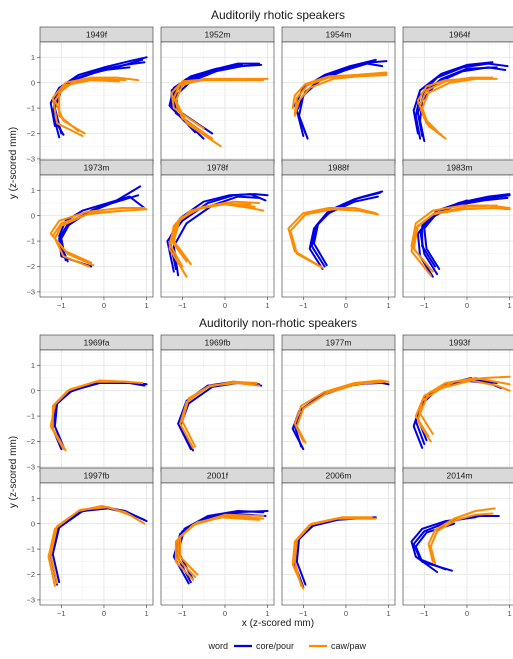 Image resolution: width=513 pixels, height=659 pixels. I want to click on panel-1954m: 1954m−101, so click(338, 101).